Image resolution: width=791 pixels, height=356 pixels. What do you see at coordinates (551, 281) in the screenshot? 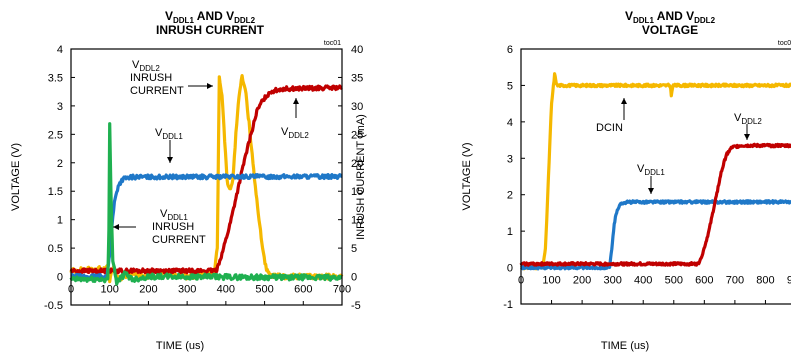
I see `chart2-xtick-label: 100` at bounding box center [551, 281].